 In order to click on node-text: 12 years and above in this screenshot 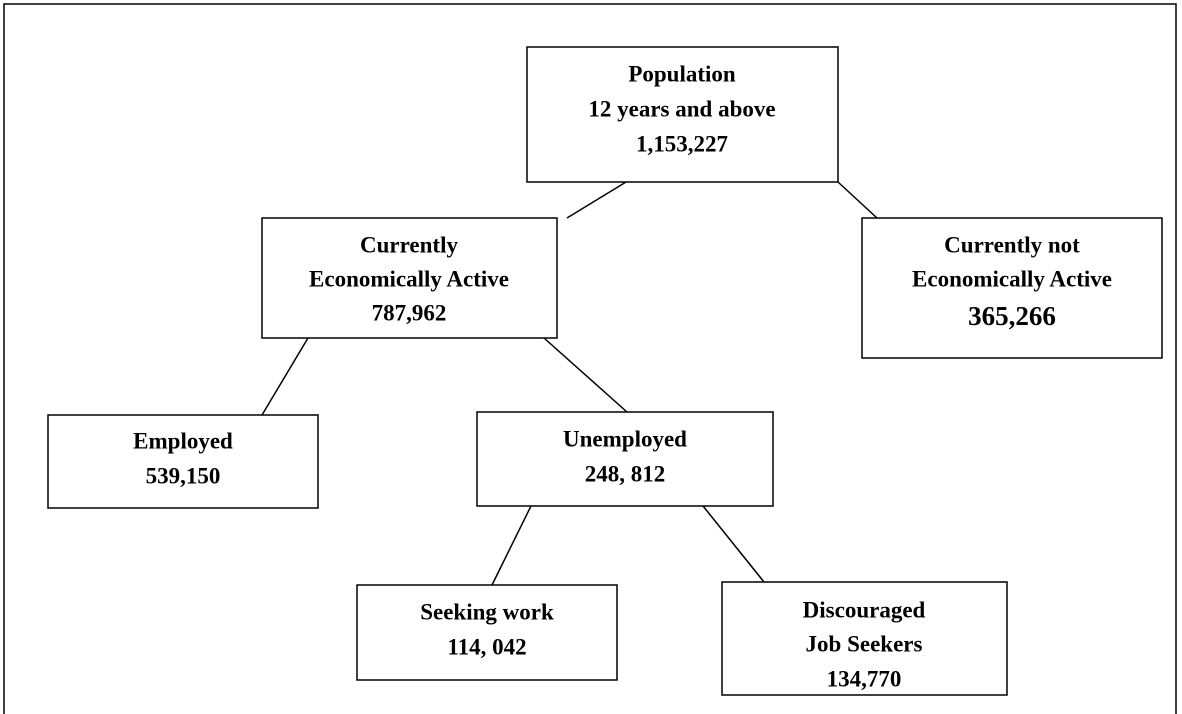, I will do `click(681, 108)`.